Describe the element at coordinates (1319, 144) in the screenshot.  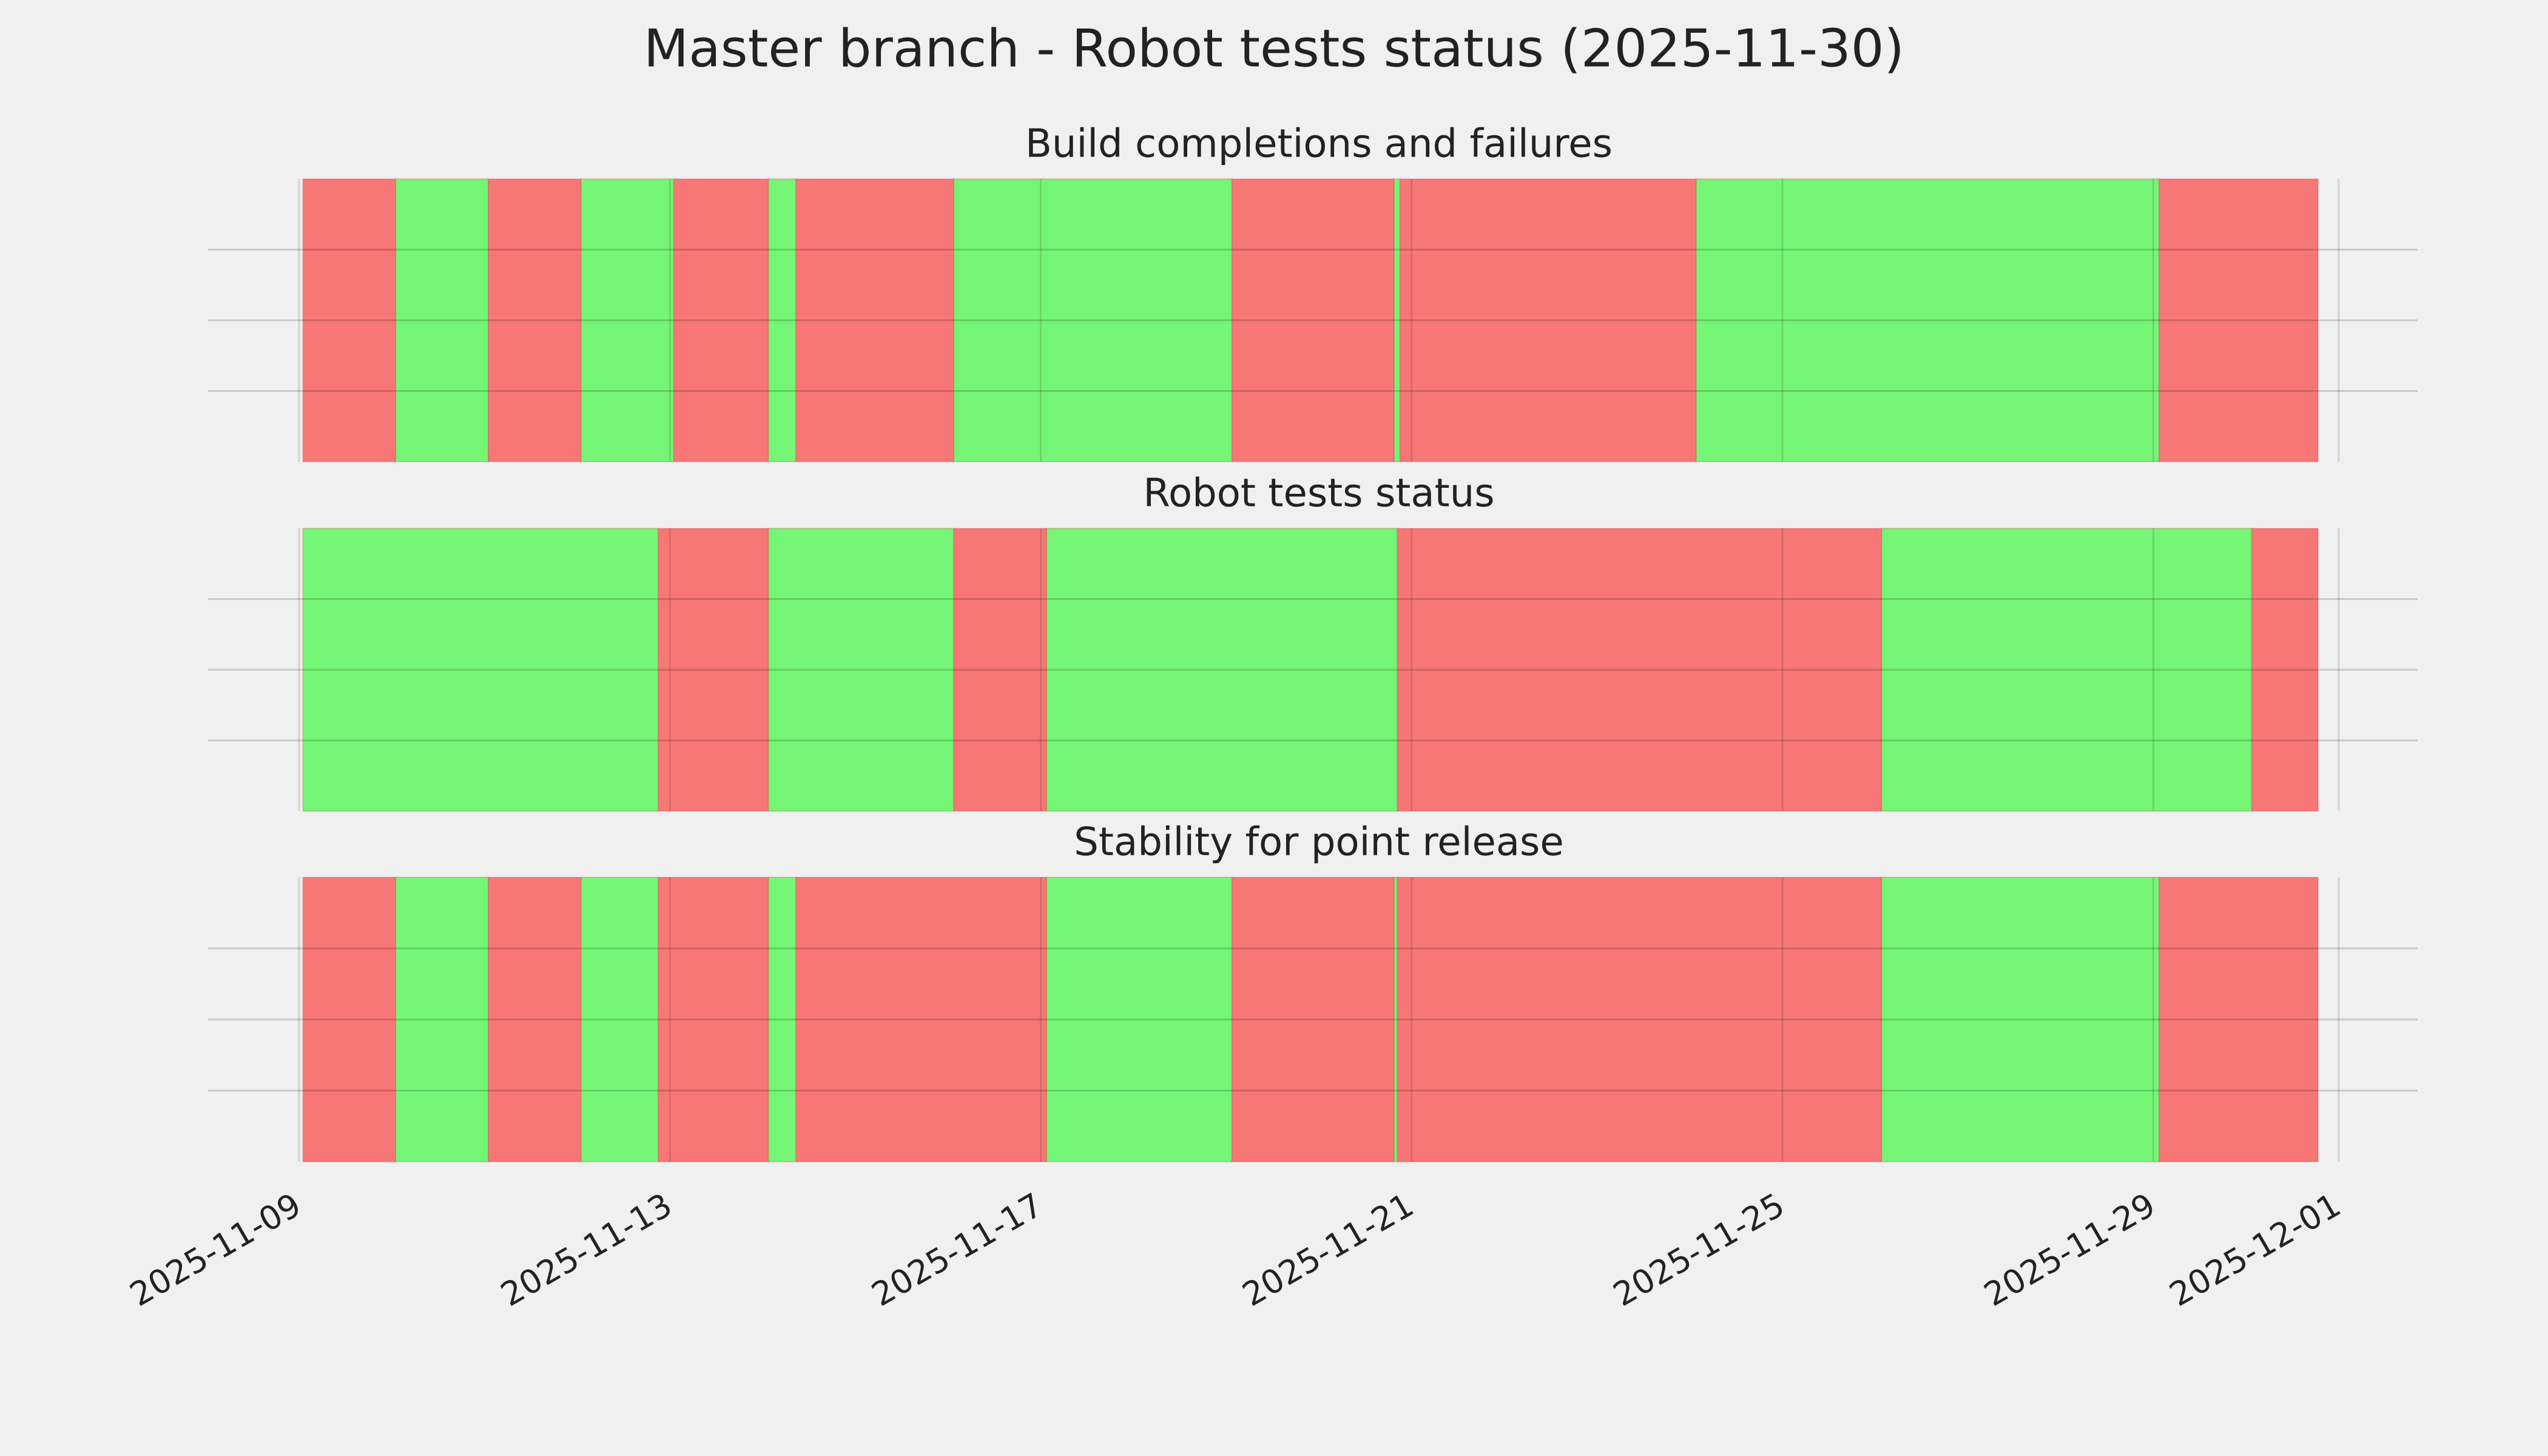
I see `panel-title: Build completions and failures` at that location.